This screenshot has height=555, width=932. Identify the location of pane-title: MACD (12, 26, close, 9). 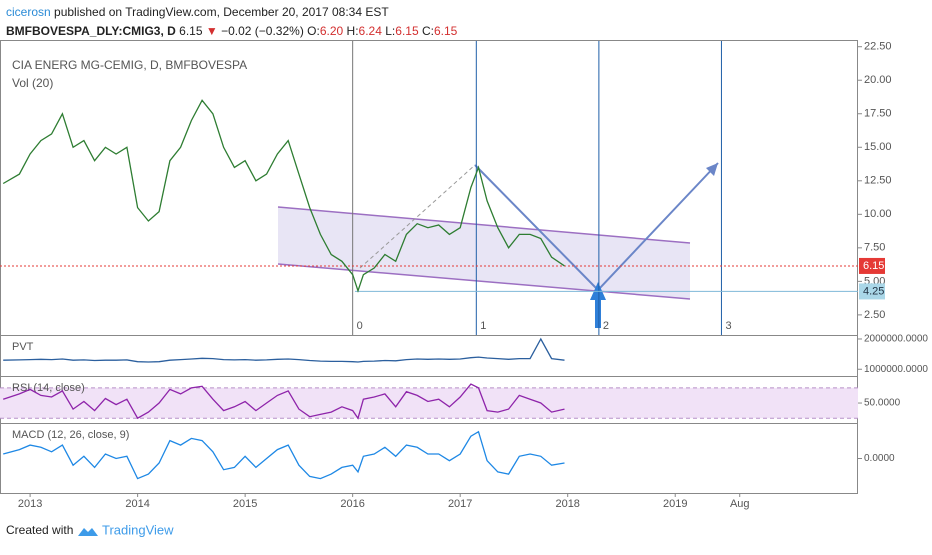
(70, 435).